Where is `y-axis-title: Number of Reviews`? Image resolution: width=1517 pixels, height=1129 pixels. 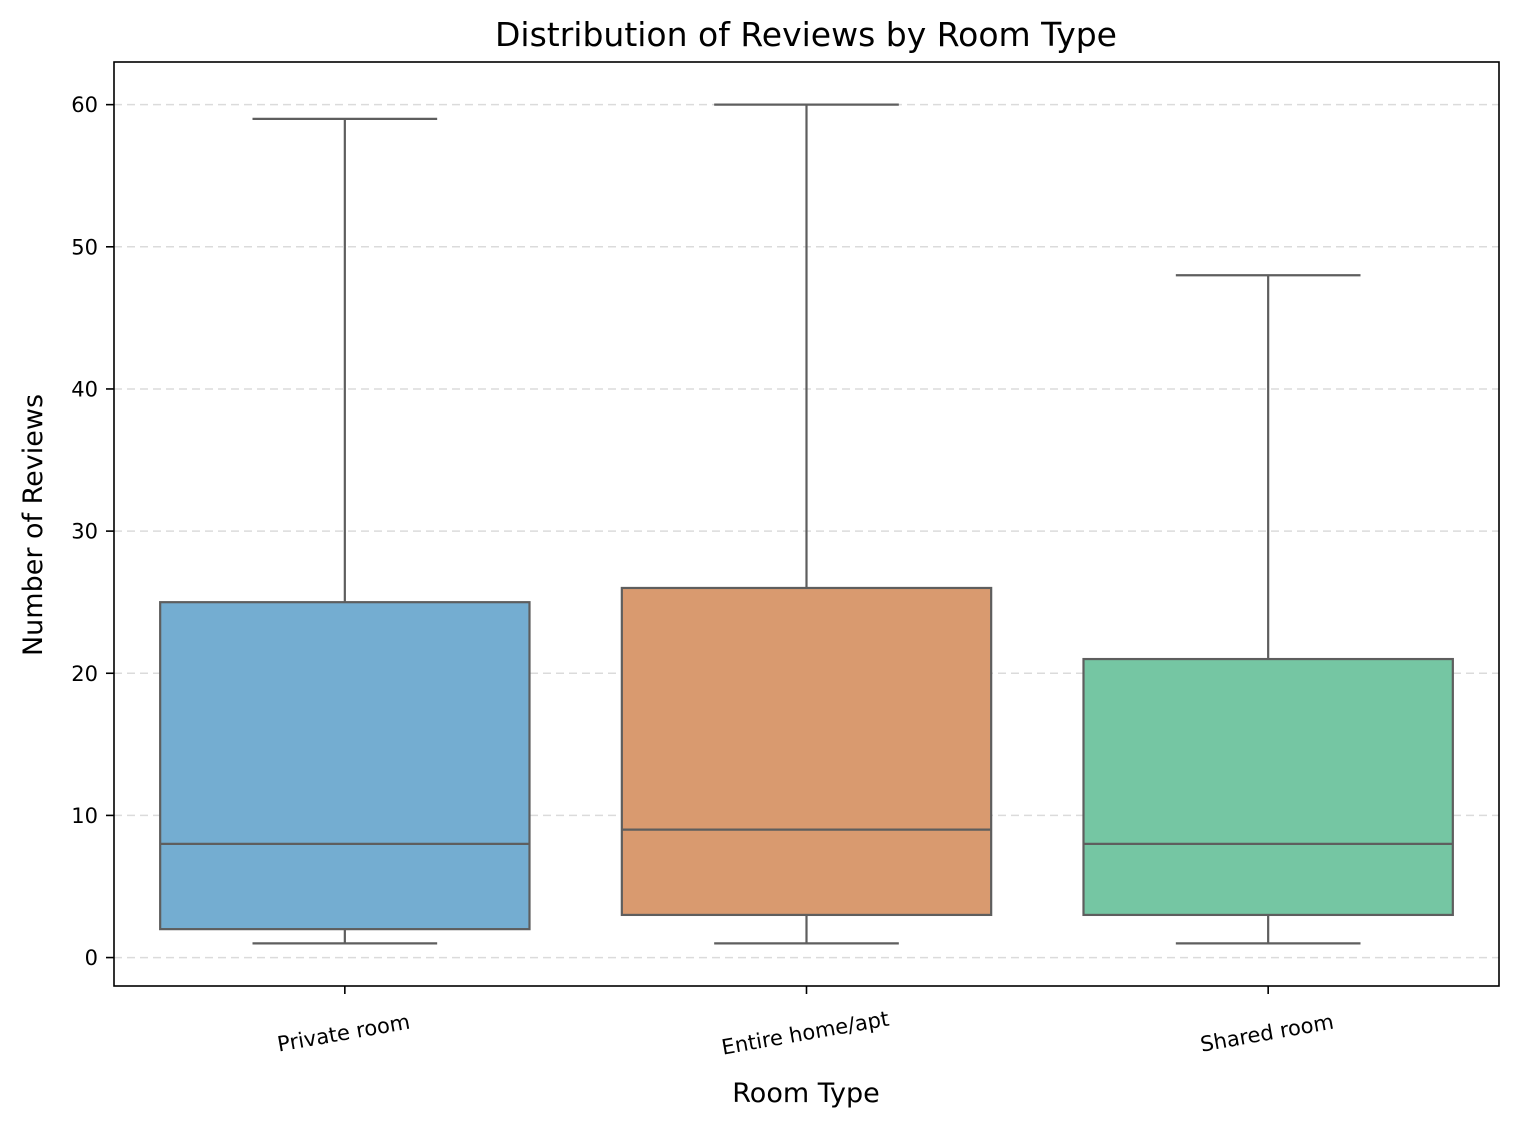
y-axis-title: Number of Reviews is located at coordinates (33, 525).